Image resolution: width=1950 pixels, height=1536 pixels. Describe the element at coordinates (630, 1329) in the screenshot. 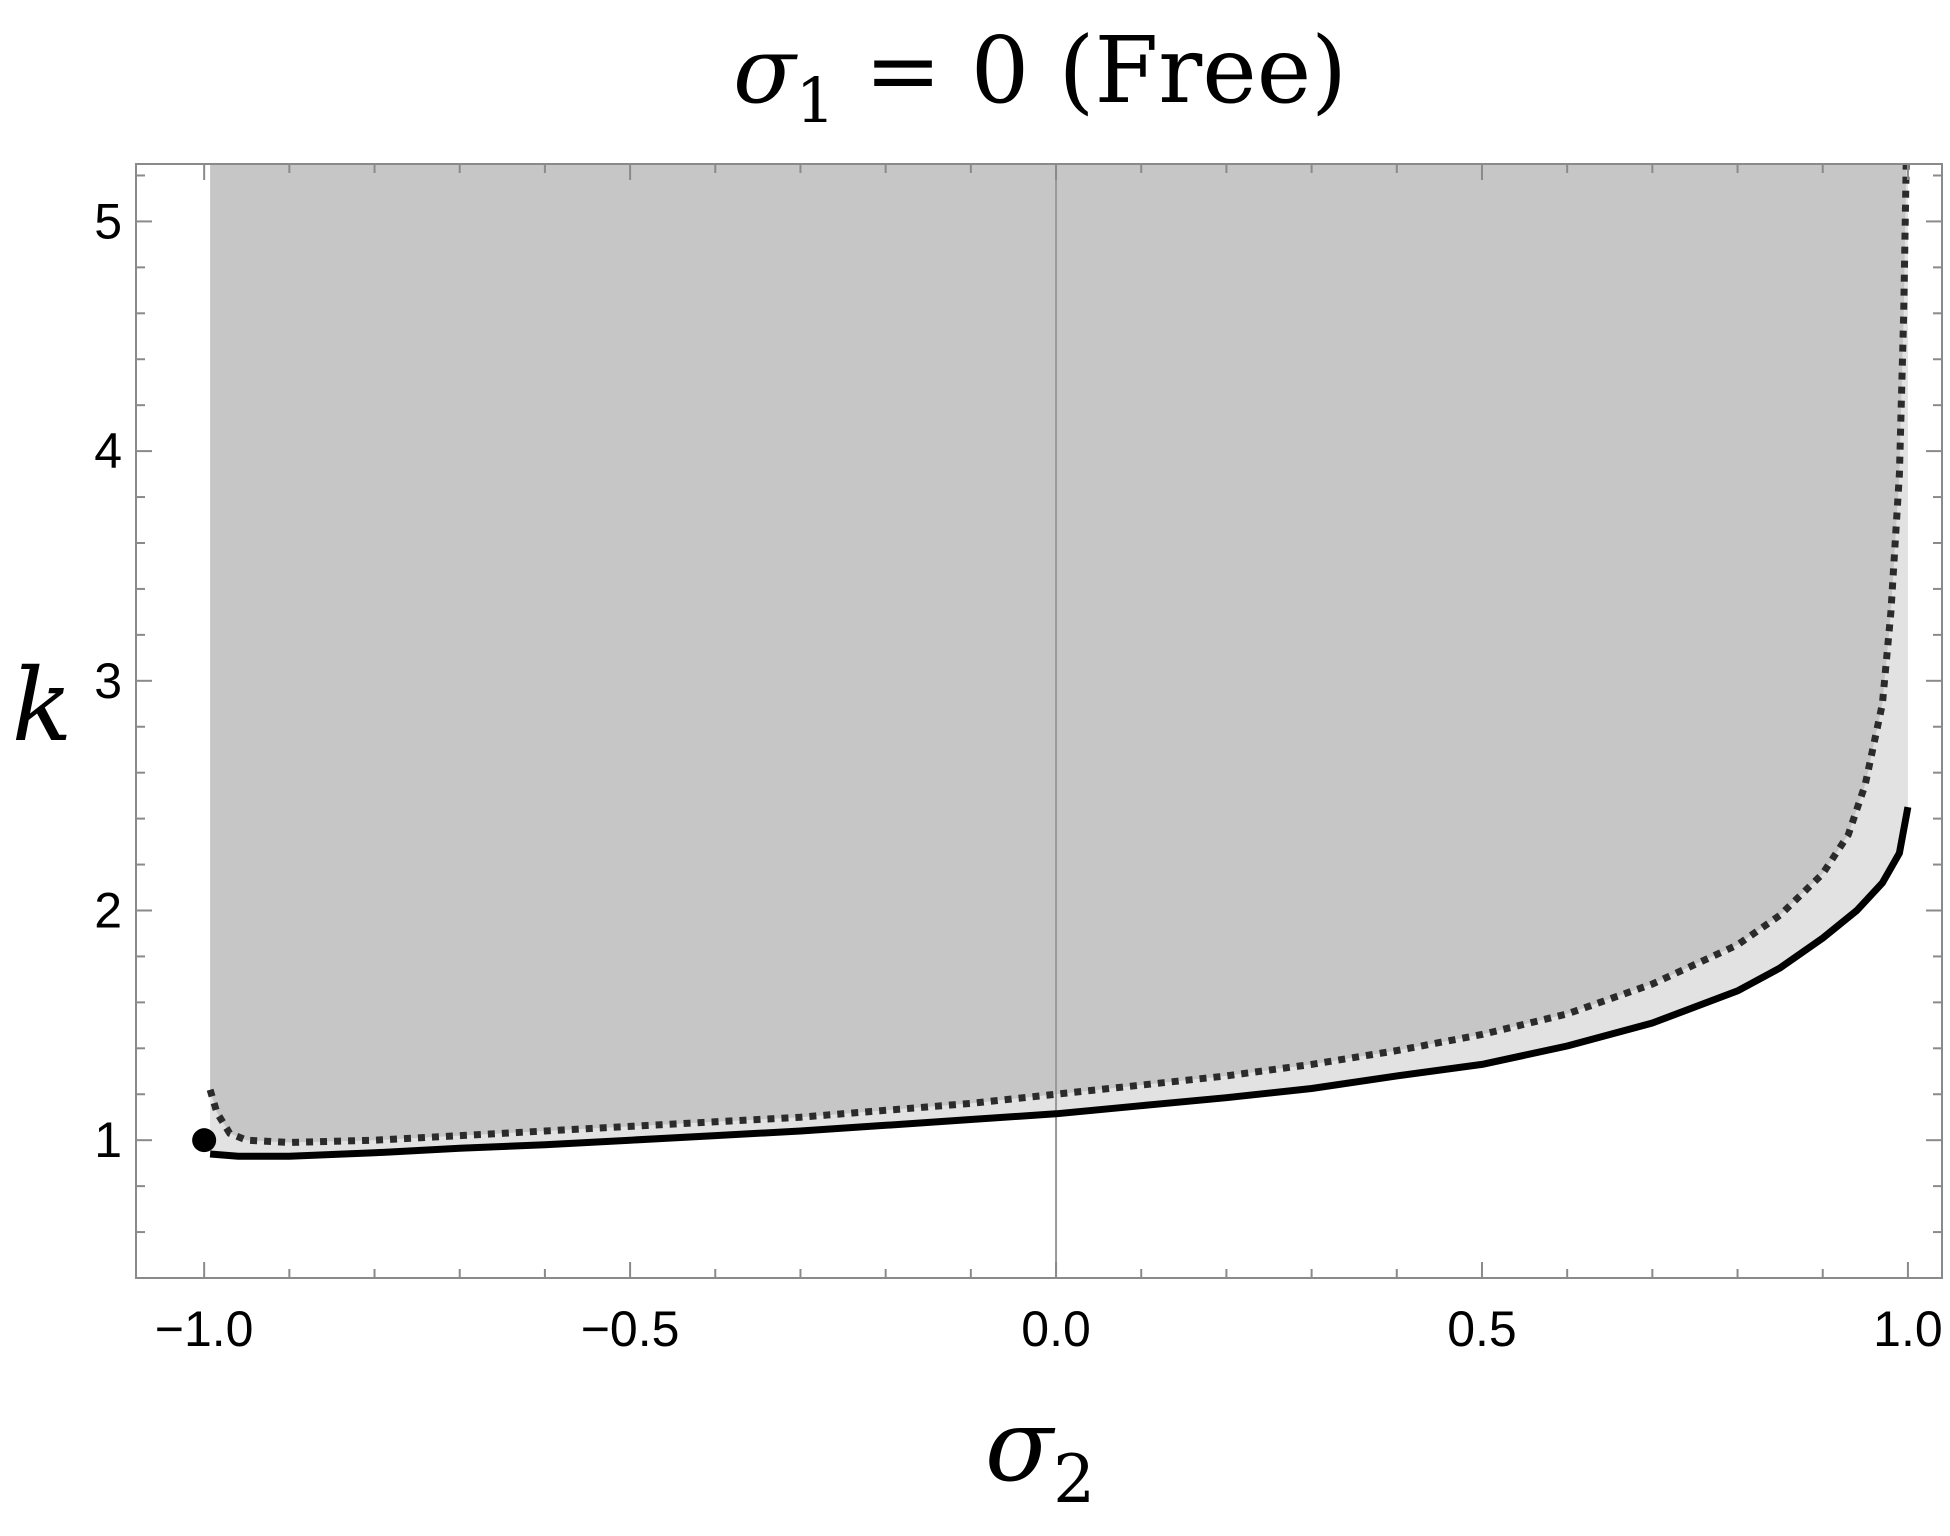

I see `x-tick-label: −0.5` at that location.